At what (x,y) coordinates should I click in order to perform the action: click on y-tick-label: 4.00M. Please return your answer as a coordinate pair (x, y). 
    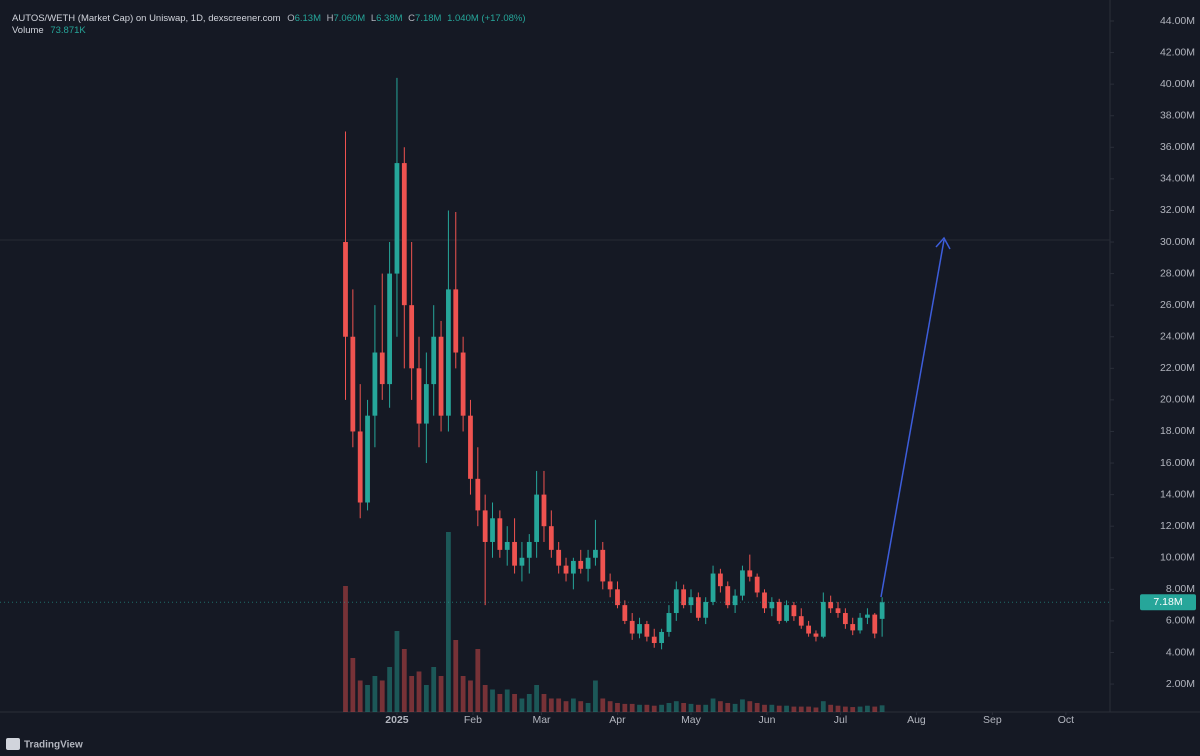
    Looking at the image, I should click on (1180, 652).